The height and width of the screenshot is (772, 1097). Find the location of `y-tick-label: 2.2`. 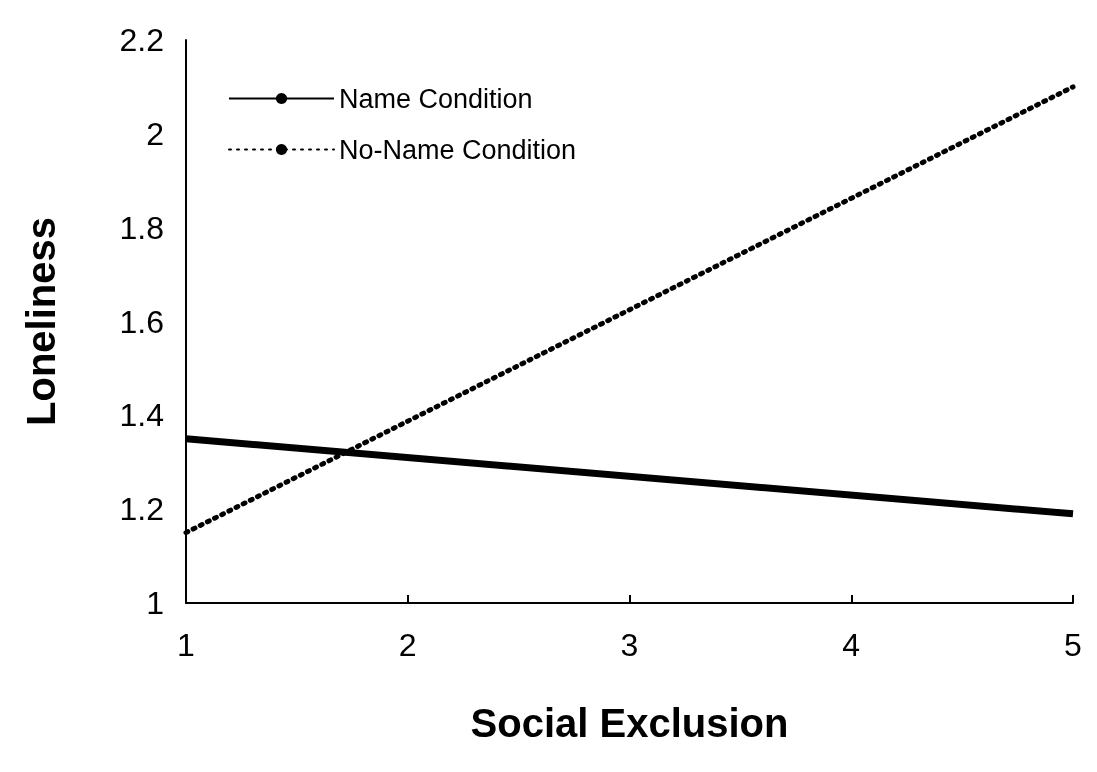

y-tick-label: 2.2 is located at coordinates (141, 40).